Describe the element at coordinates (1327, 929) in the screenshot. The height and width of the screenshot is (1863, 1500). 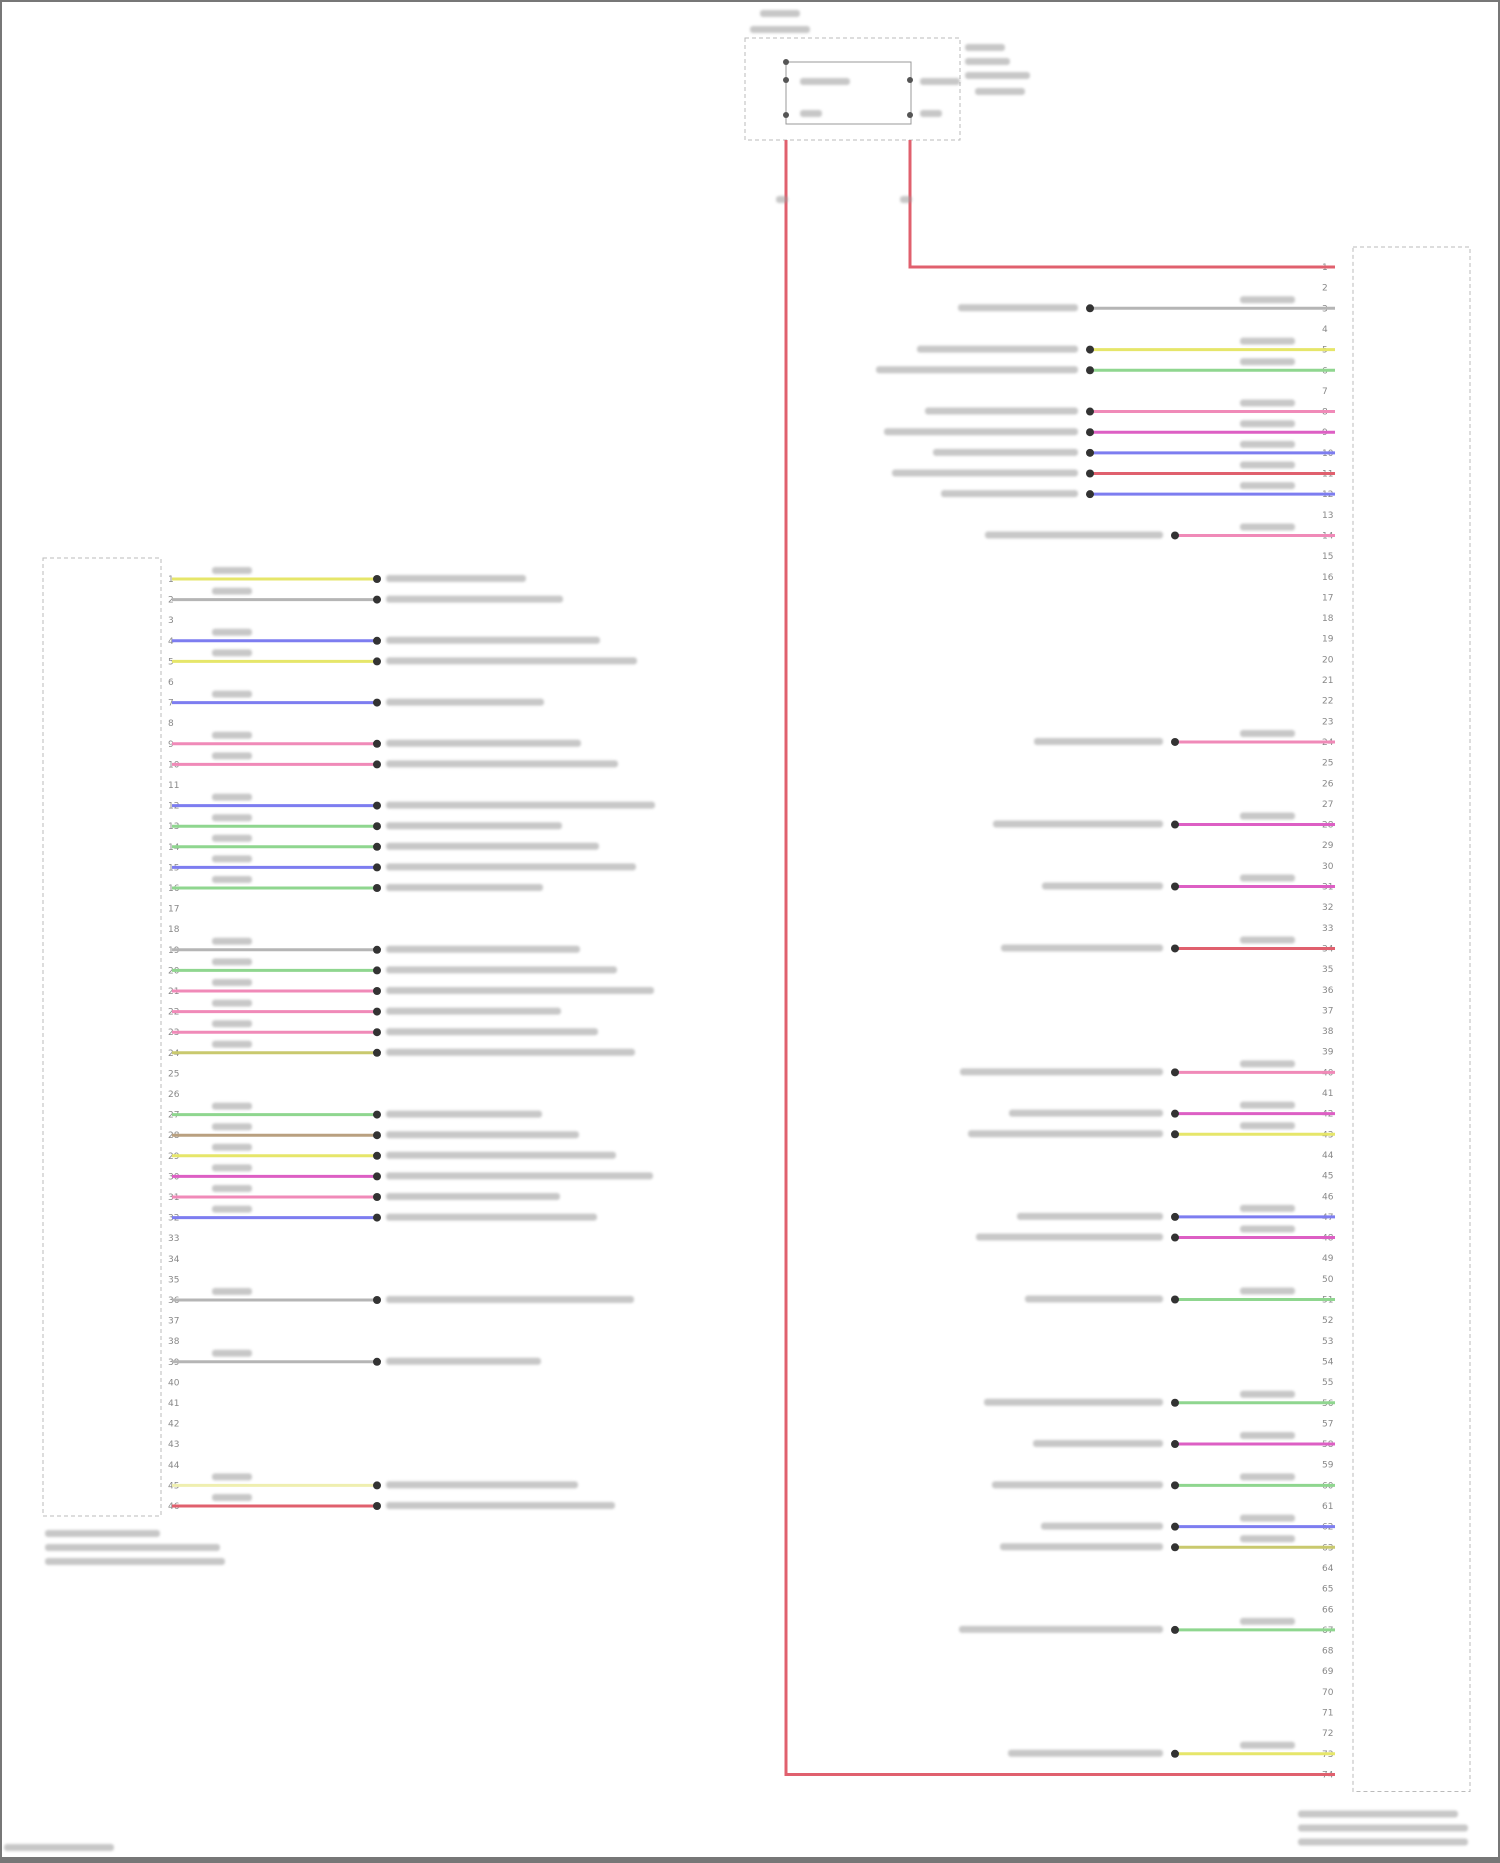
I see `pin-number: 33` at that location.